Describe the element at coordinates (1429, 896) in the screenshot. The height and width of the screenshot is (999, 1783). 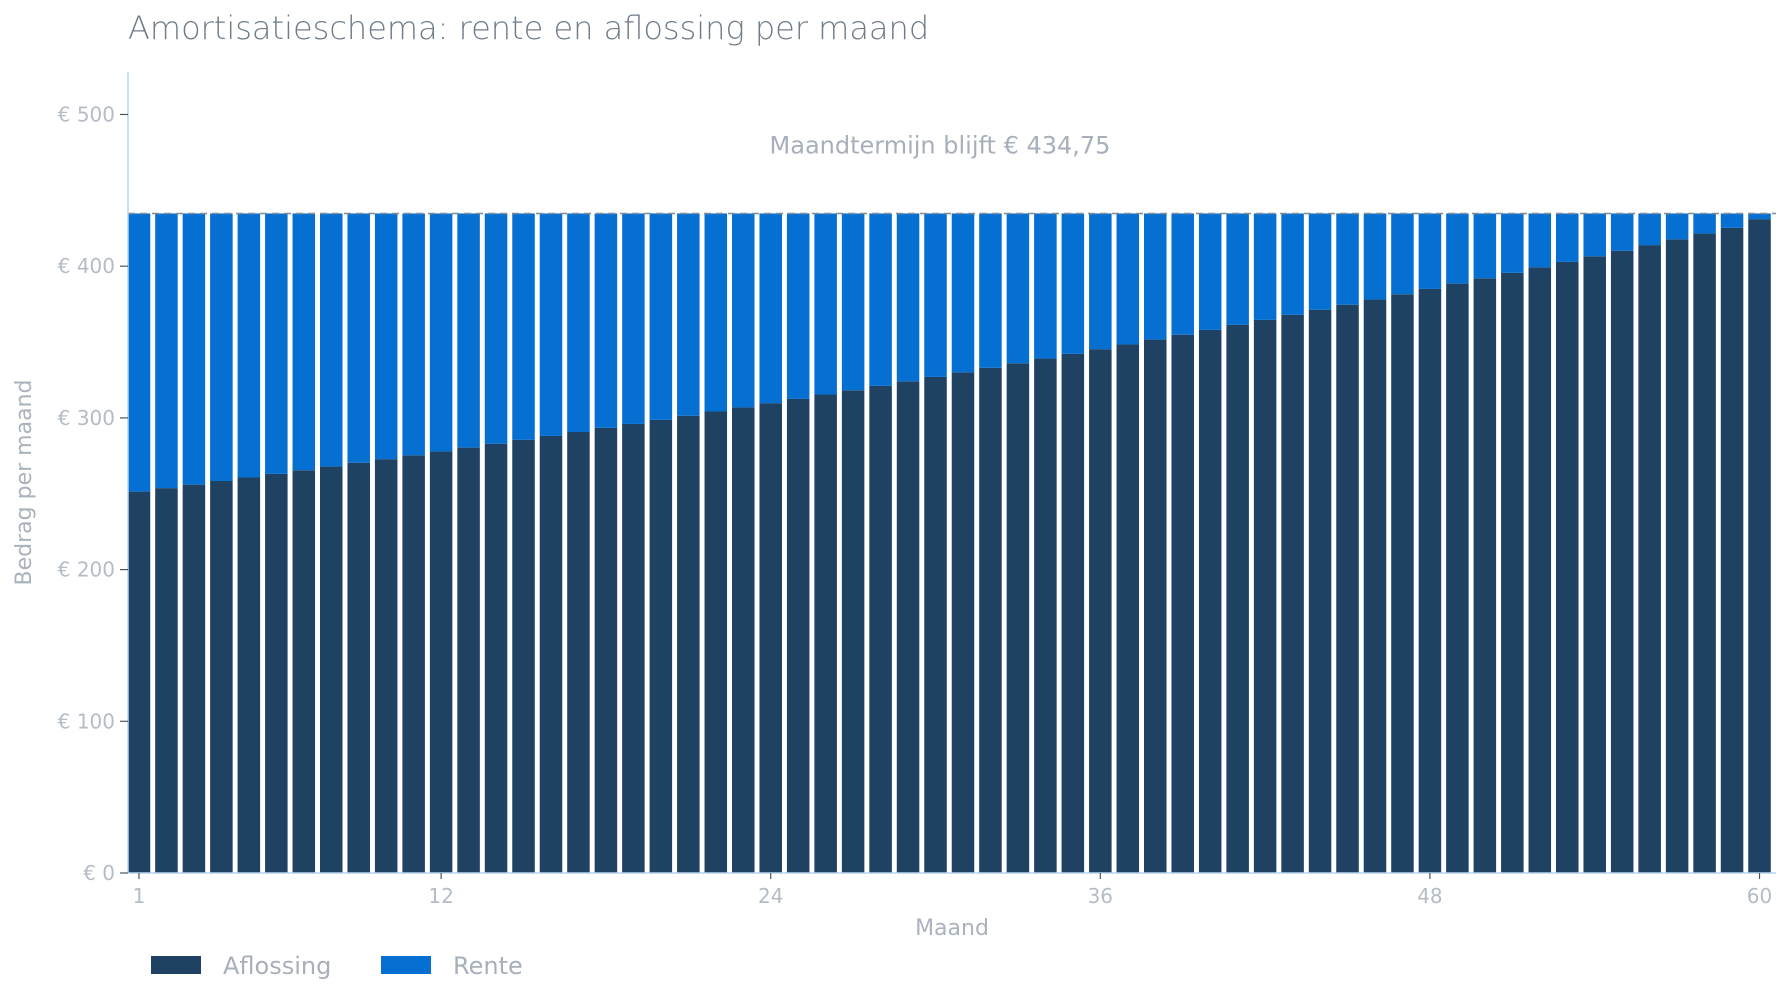
I see `x-tick-label: 48` at that location.